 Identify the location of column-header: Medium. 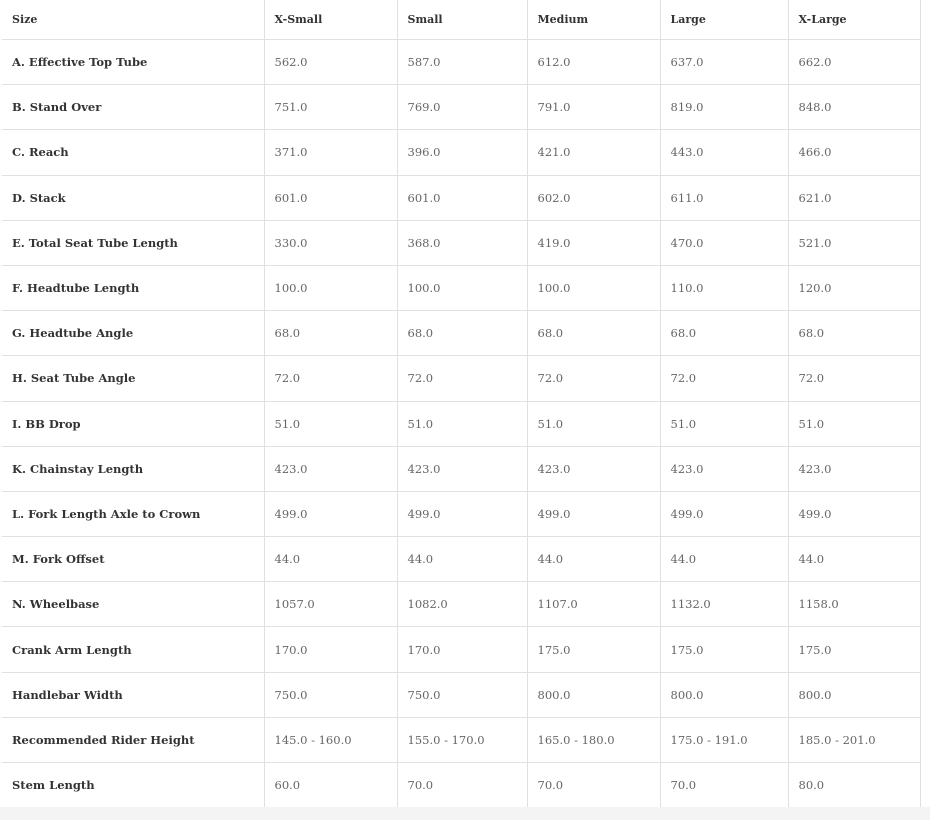
(593, 20).